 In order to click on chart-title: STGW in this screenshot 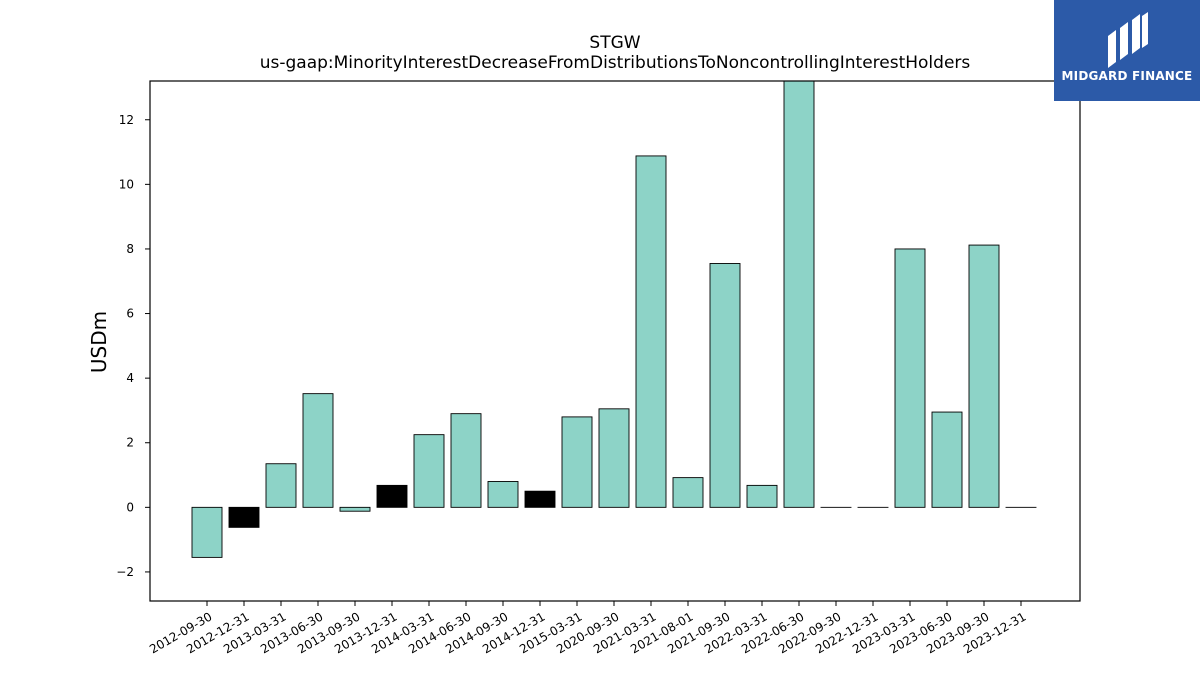, I will do `click(614, 43)`.